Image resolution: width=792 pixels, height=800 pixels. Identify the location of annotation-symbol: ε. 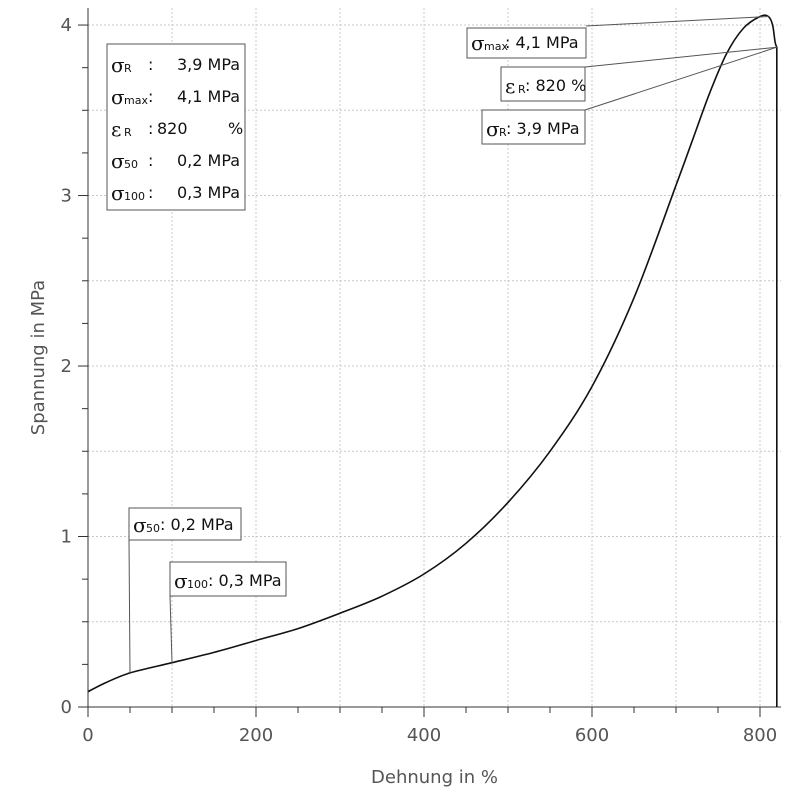
(510, 86).